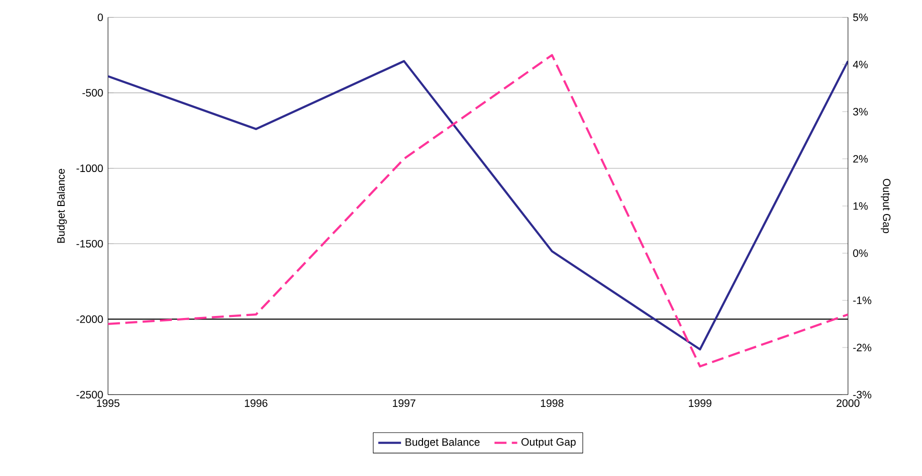 Image resolution: width=922 pixels, height=476 pixels. What do you see at coordinates (862, 348) in the screenshot?
I see `y2-tick-label: -2%` at bounding box center [862, 348].